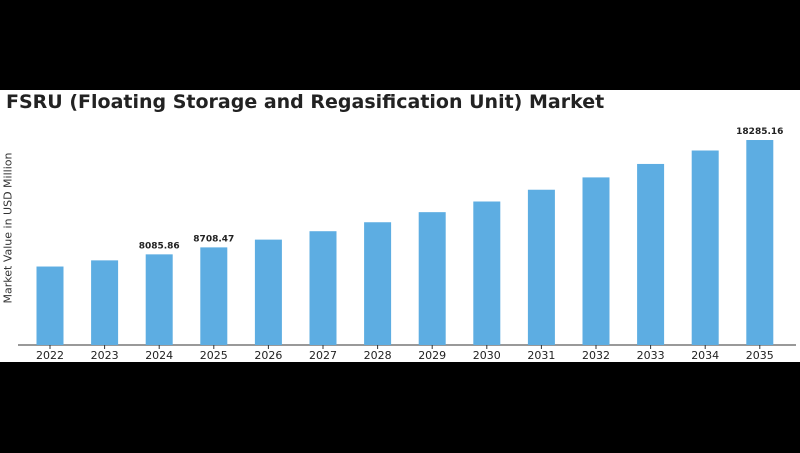  What do you see at coordinates (651, 254) in the screenshot?
I see `bar-2033` at bounding box center [651, 254].